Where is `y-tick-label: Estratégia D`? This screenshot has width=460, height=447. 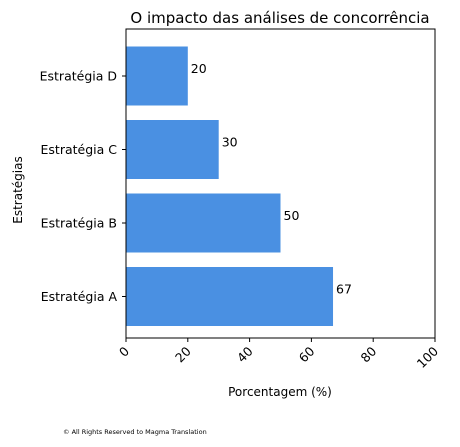
y-tick-label: Estratégia D is located at coordinates (78, 76).